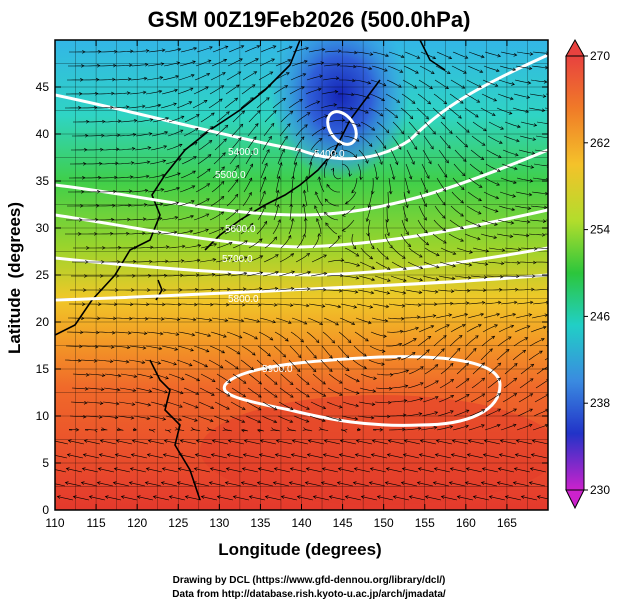 This screenshot has height=605, width=619. Describe the element at coordinates (600, 316) in the screenshot. I see `colorbar-tick-label: 246` at that location.